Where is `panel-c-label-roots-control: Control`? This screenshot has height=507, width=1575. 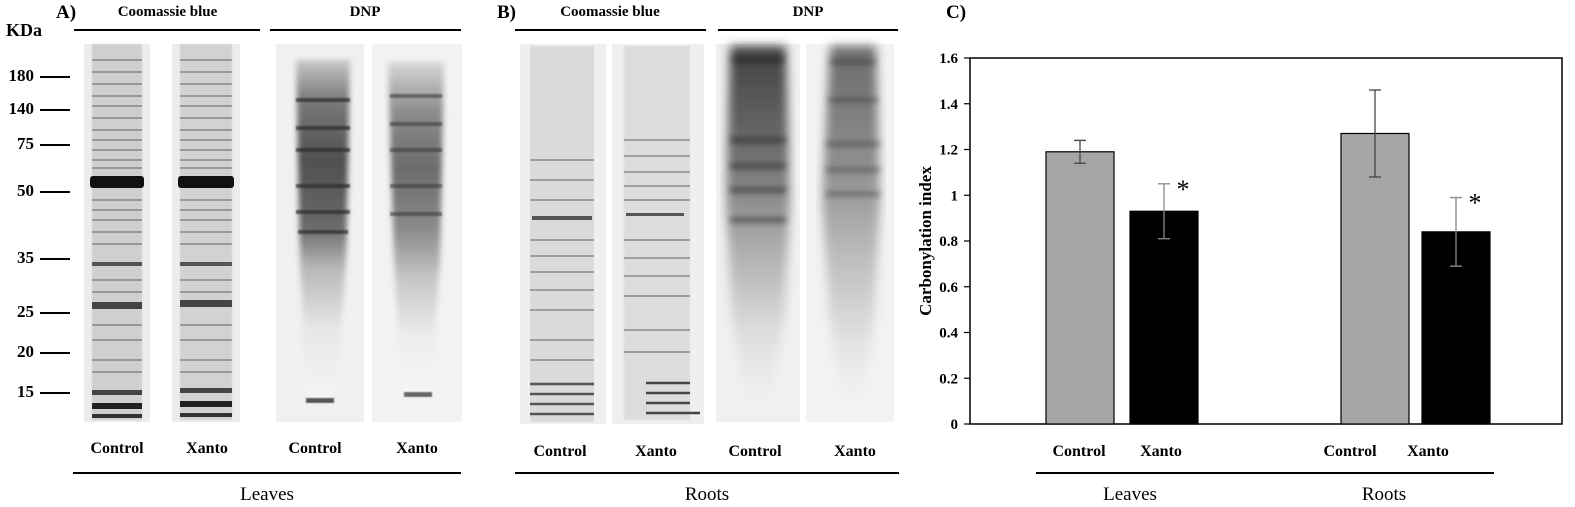
panel-c-label-roots-control: Control is located at coordinates (1350, 451).